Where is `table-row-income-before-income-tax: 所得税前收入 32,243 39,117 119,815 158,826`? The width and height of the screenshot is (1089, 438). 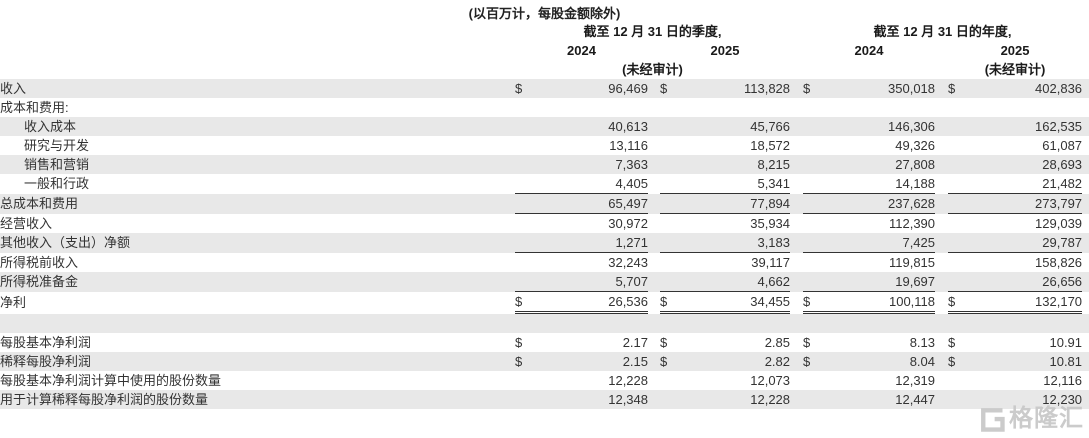 table-row-income-before-income-tax: 所得税前收入 32,243 39,117 119,815 158,826 is located at coordinates (544, 263).